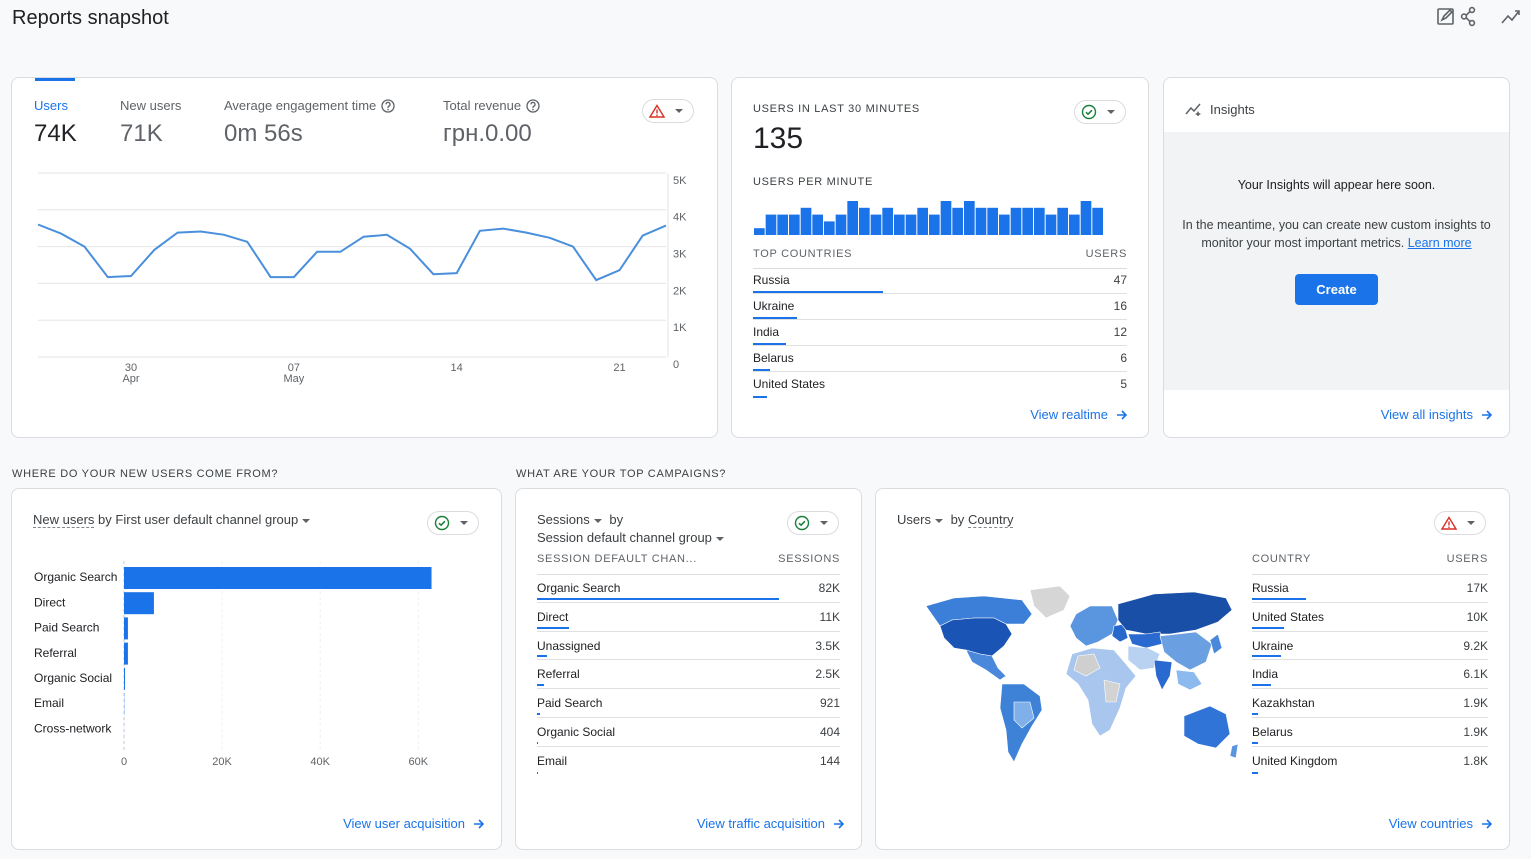  I want to click on tab-label-text: Total revenue, so click(482, 105).